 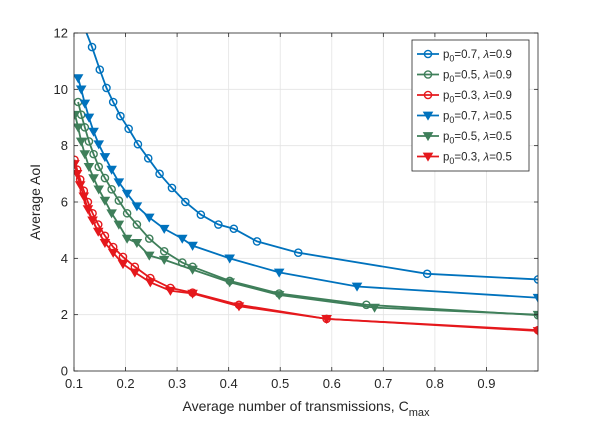 I want to click on x-axis-label-subscript: max, so click(x=419, y=413).